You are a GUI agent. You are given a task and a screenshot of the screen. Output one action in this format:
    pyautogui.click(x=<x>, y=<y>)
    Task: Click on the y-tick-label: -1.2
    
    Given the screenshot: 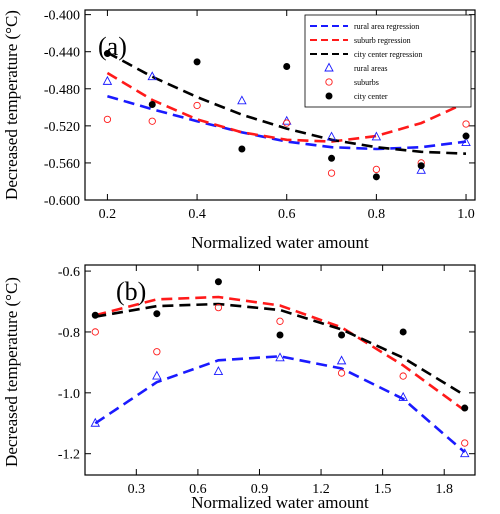 What is the action you would take?
    pyautogui.click(x=69, y=455)
    